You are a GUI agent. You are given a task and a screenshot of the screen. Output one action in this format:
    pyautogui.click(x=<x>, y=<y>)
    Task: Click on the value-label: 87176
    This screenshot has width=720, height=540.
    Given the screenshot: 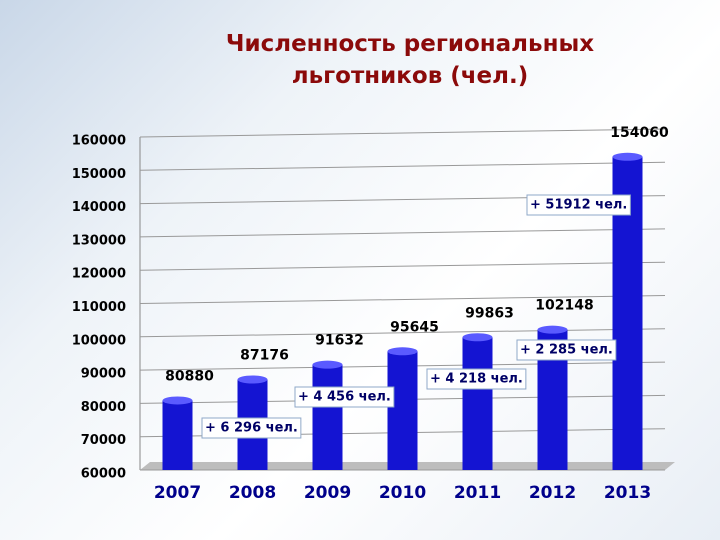 What is the action you would take?
    pyautogui.click(x=264, y=356)
    